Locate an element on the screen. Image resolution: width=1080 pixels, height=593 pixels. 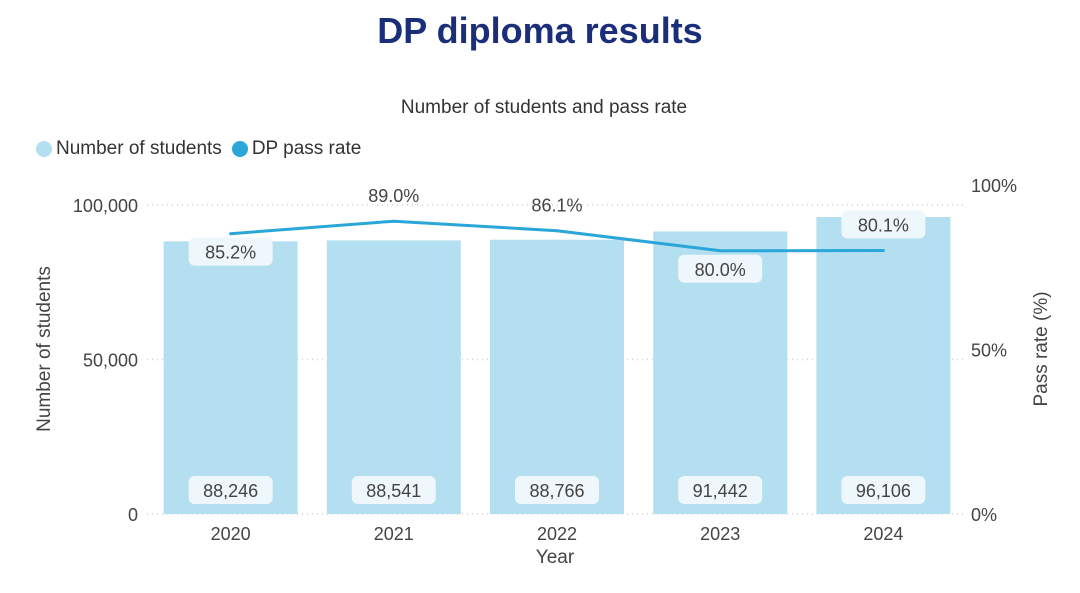
legend-item-students: Number of students is located at coordinates (129, 149).